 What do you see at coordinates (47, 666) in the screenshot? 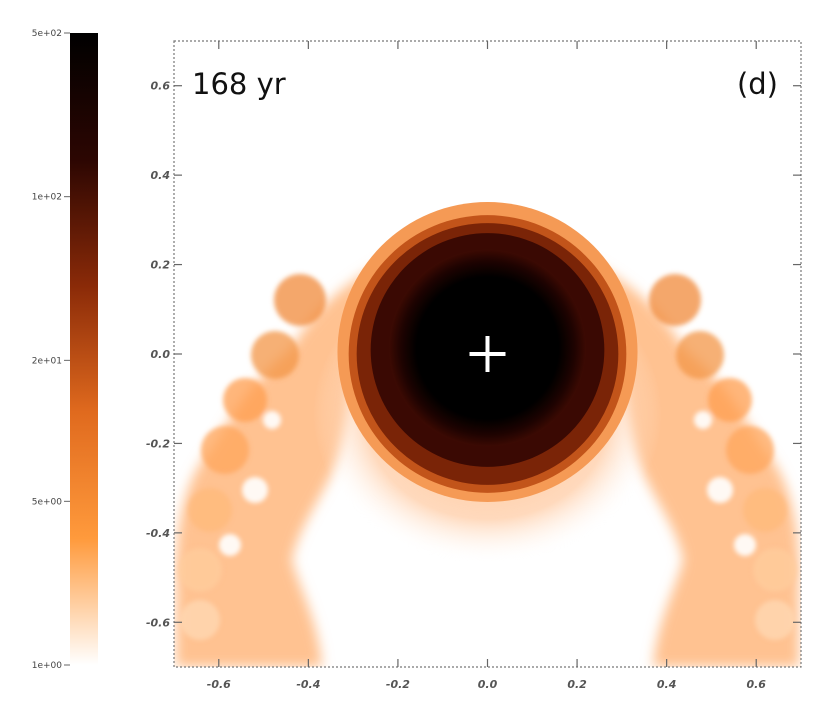
I see `colorbar-tick-label: 1e+00` at bounding box center [47, 666].